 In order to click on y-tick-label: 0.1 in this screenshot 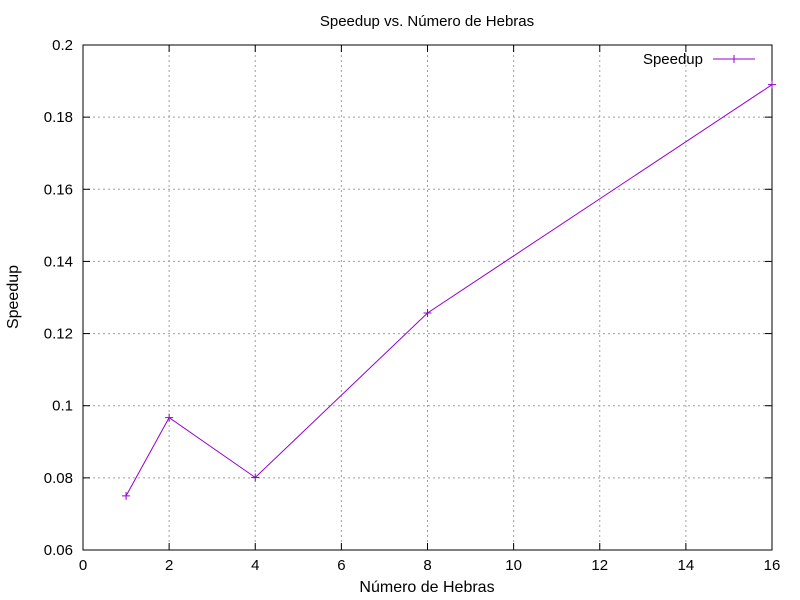, I will do `click(62, 406)`.